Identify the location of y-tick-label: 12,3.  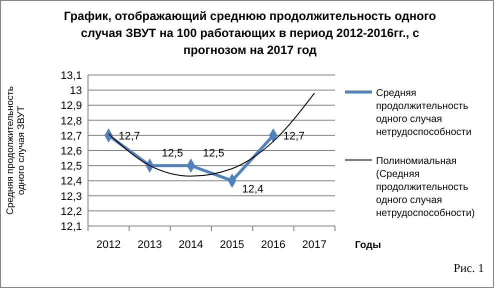
(71, 196).